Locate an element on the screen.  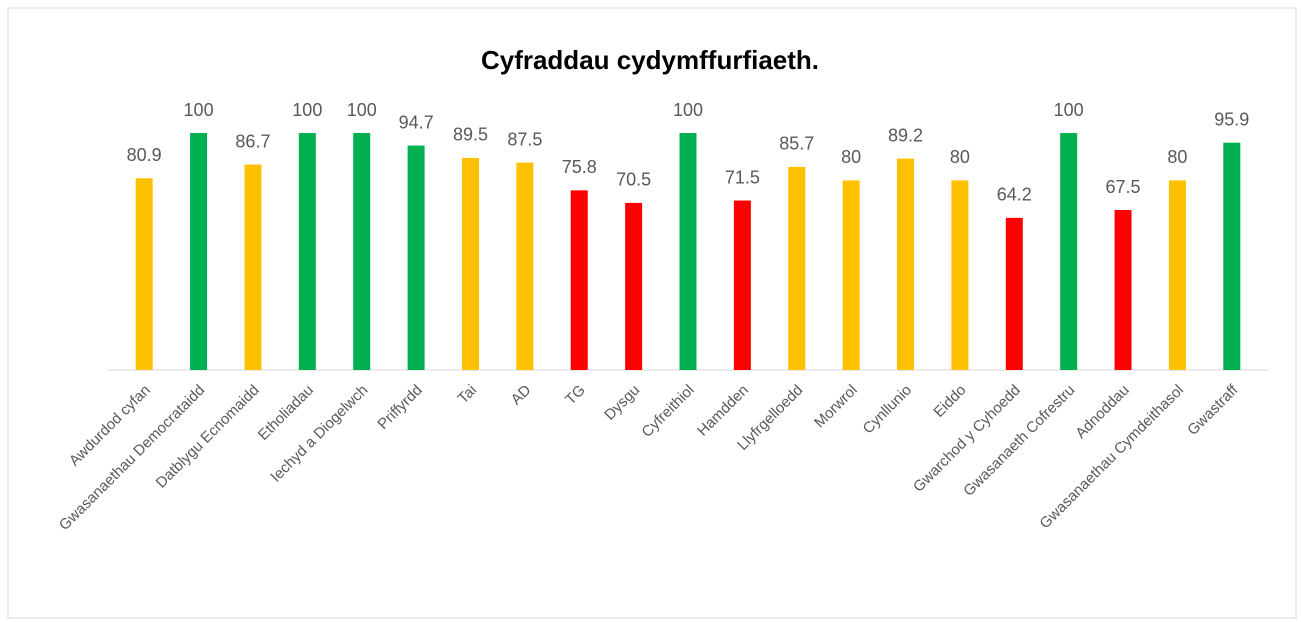
value-label: 71.5 is located at coordinates (742, 177).